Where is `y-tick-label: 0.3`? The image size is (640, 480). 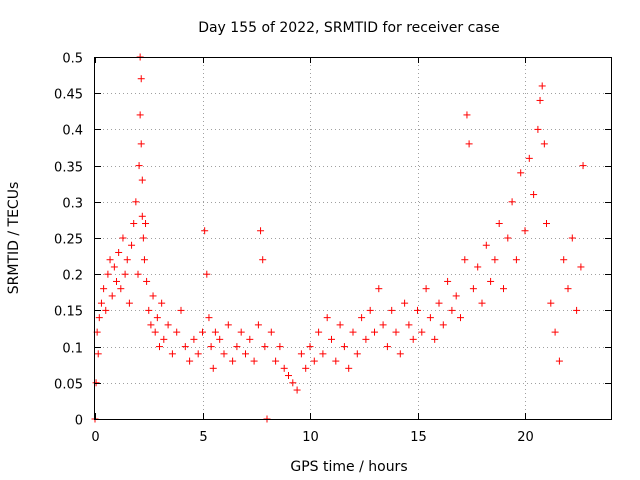
y-tick-label: 0.3 is located at coordinates (72, 204).